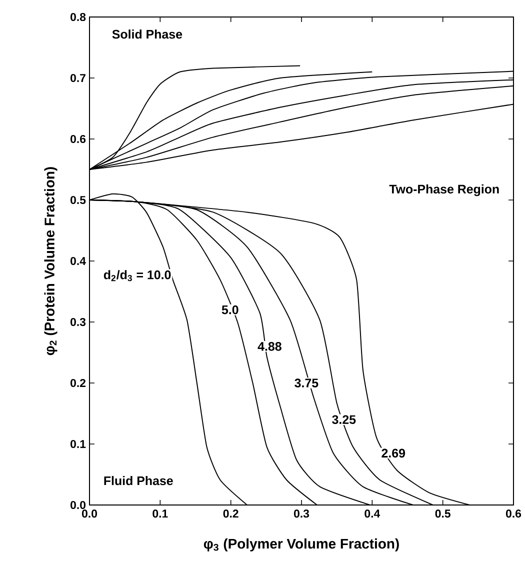 The width and height of the screenshot is (525, 585). Describe the element at coordinates (78, 78) in the screenshot. I see `y-tick-label: 0.7` at that location.